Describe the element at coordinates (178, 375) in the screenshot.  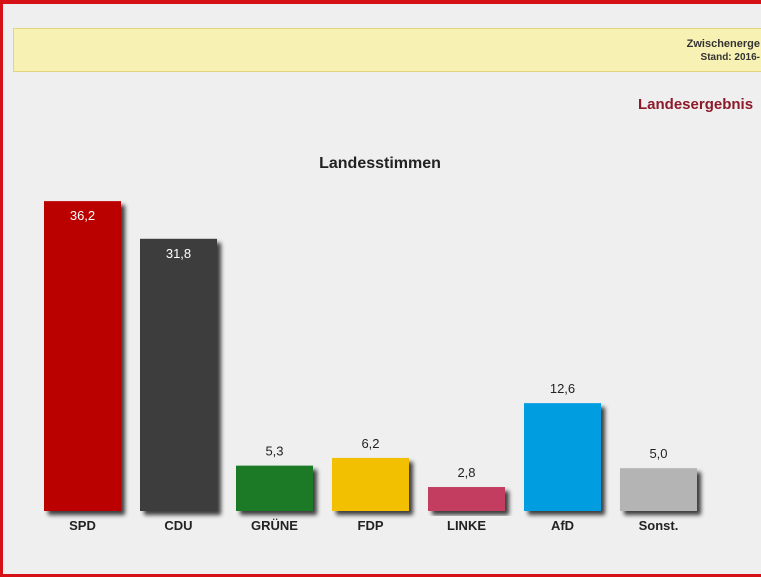
I see `bar-cdu` at that location.